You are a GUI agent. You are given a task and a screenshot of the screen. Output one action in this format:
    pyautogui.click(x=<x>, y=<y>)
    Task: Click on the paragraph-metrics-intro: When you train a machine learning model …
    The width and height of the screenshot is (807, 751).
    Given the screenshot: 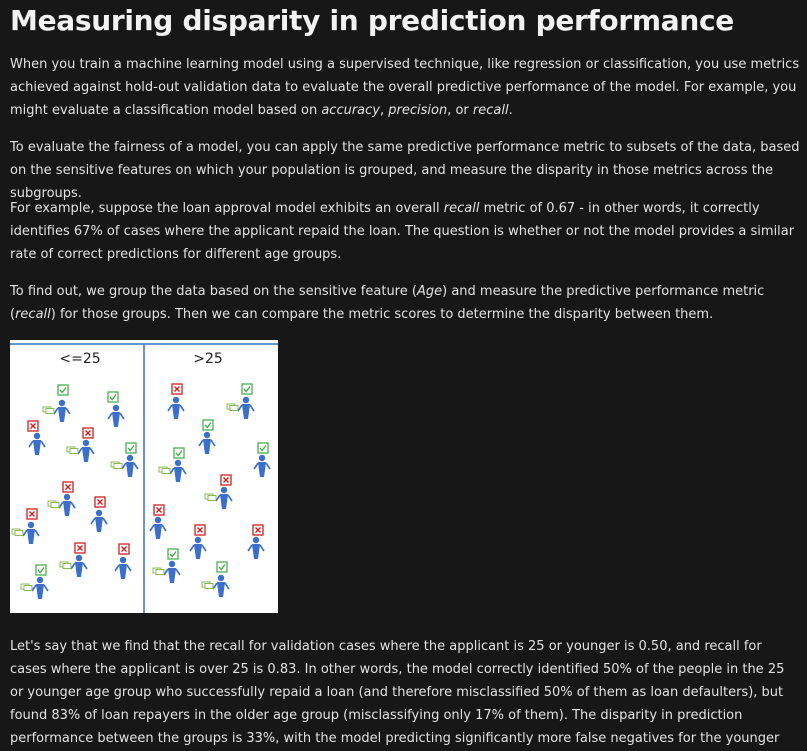 What is the action you would take?
    pyautogui.click(x=405, y=87)
    